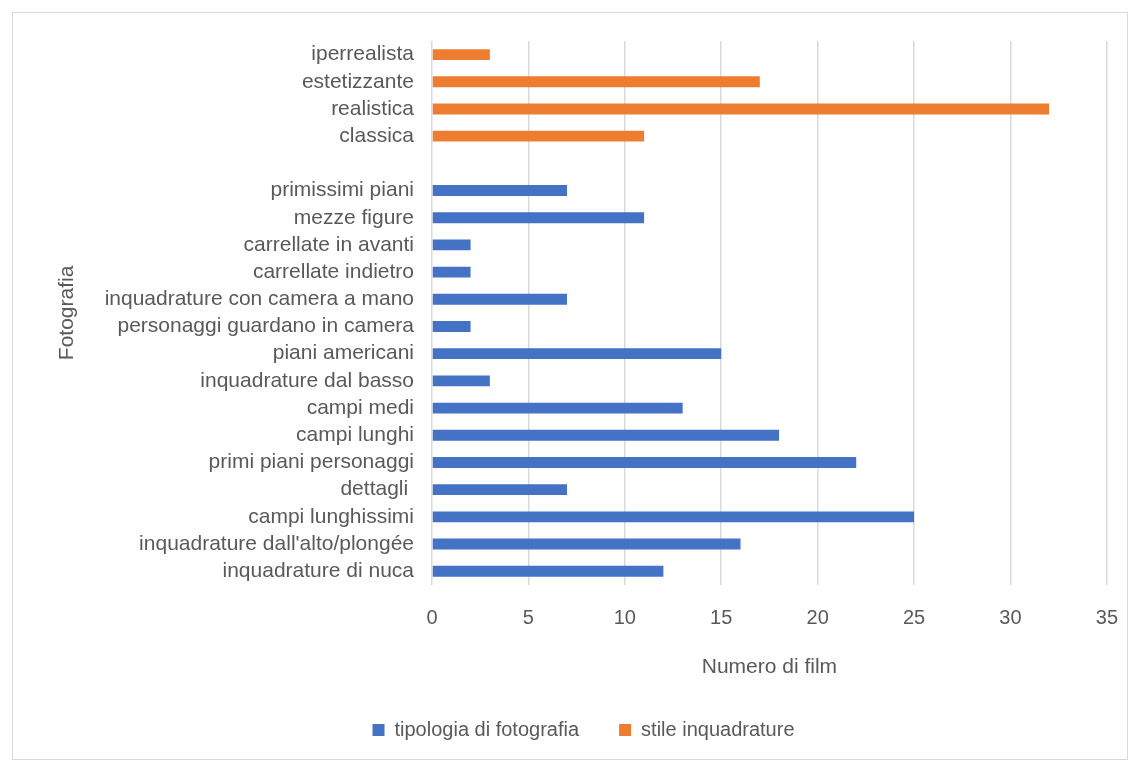  What do you see at coordinates (66, 313) in the screenshot?
I see `y-axis-title: Fotografia` at bounding box center [66, 313].